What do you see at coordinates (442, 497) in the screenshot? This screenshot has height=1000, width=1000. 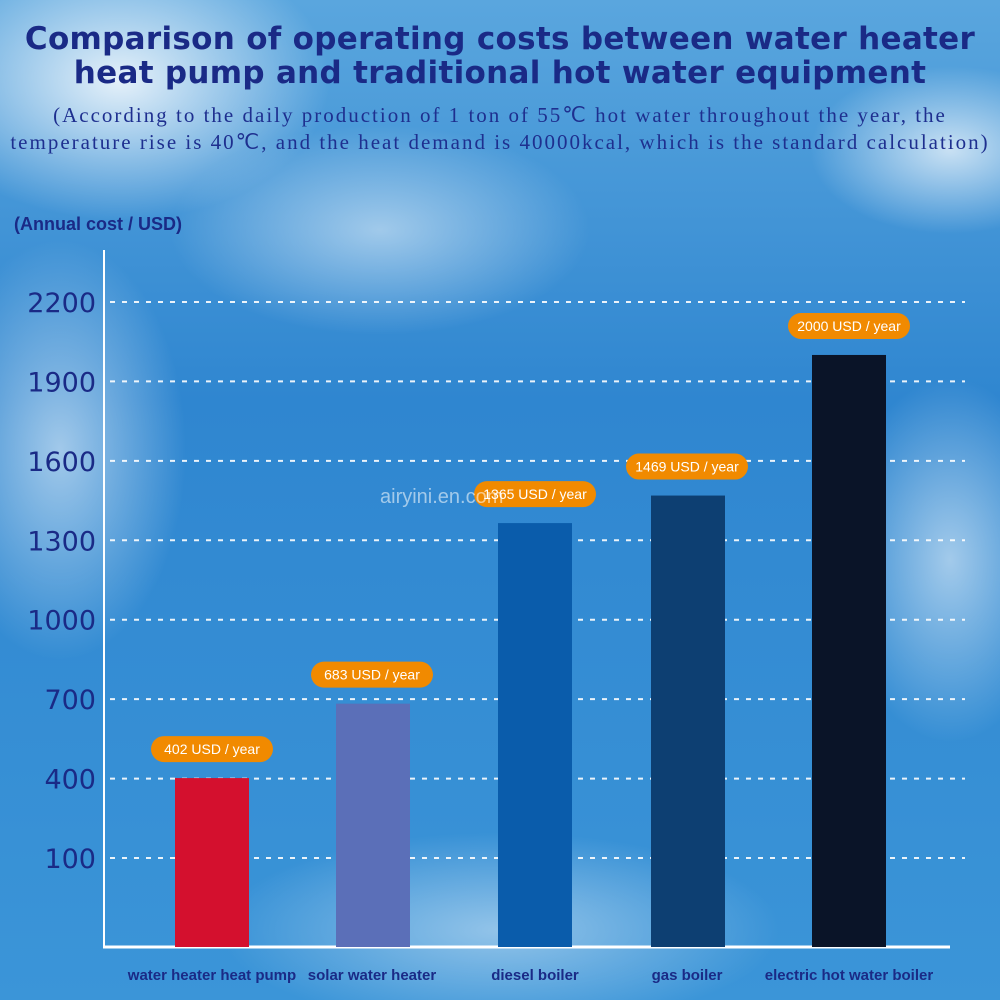 I see `watermark: airyini.en.com` at bounding box center [442, 497].